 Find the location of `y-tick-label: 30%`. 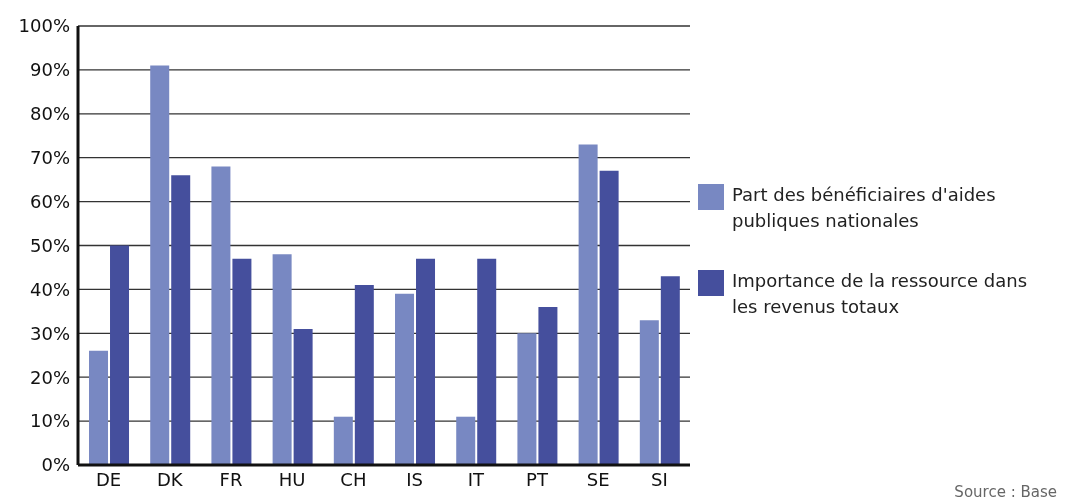

y-tick-label: 30% is located at coordinates (49, 333).